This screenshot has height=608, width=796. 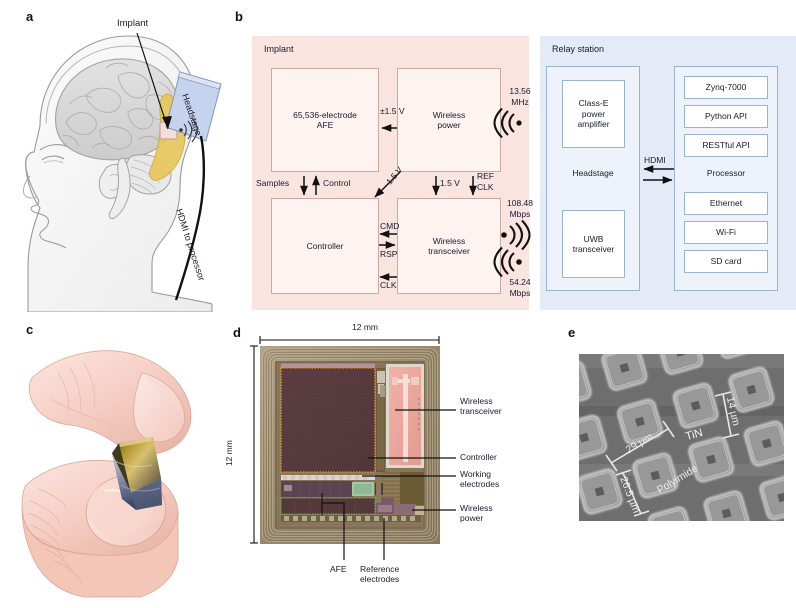 I want to click on processor-item-zynq-7000: Zynq-7000, so click(x=726, y=87).